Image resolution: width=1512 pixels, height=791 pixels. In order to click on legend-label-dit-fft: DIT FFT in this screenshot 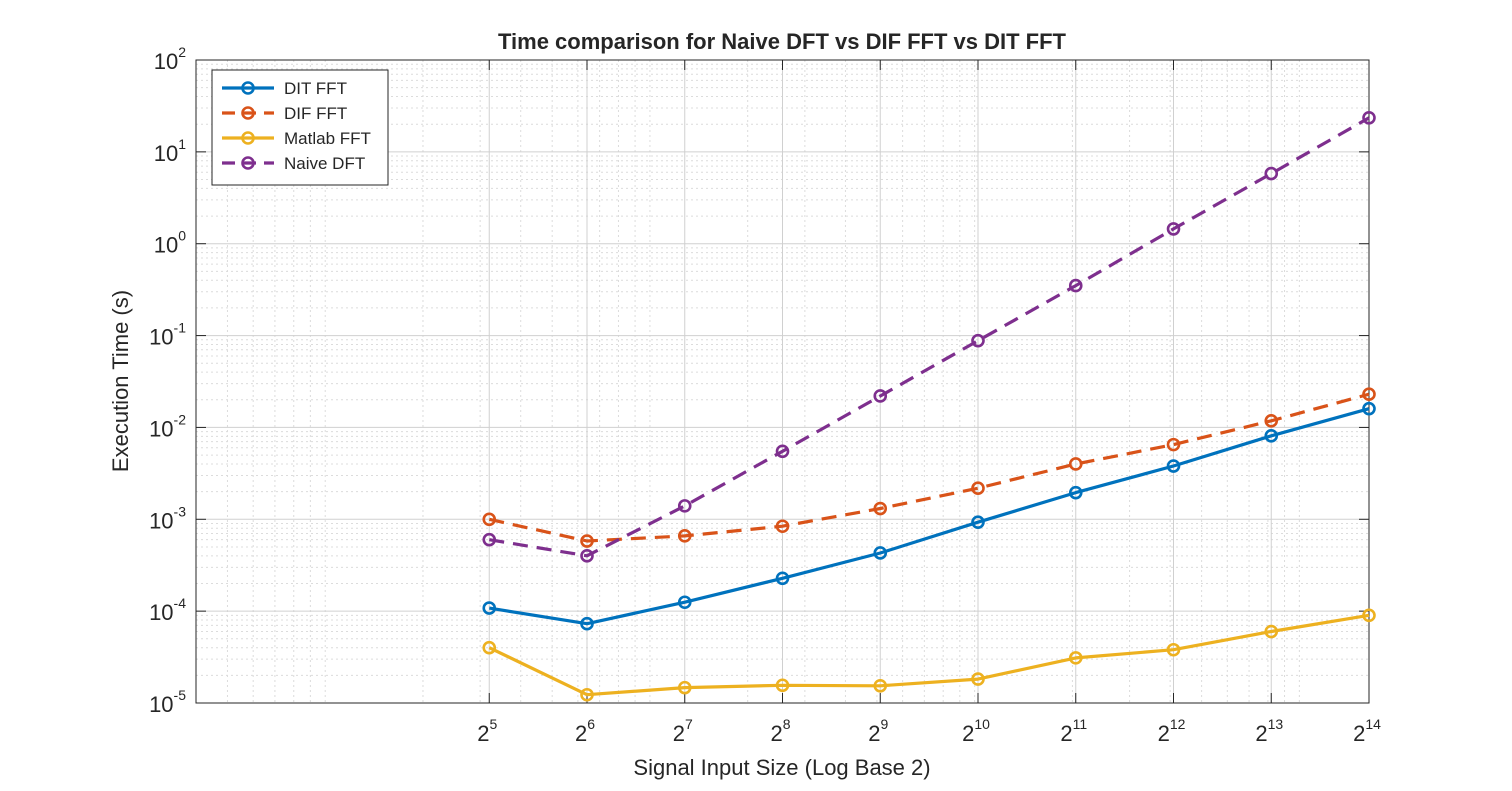, I will do `click(315, 88)`.